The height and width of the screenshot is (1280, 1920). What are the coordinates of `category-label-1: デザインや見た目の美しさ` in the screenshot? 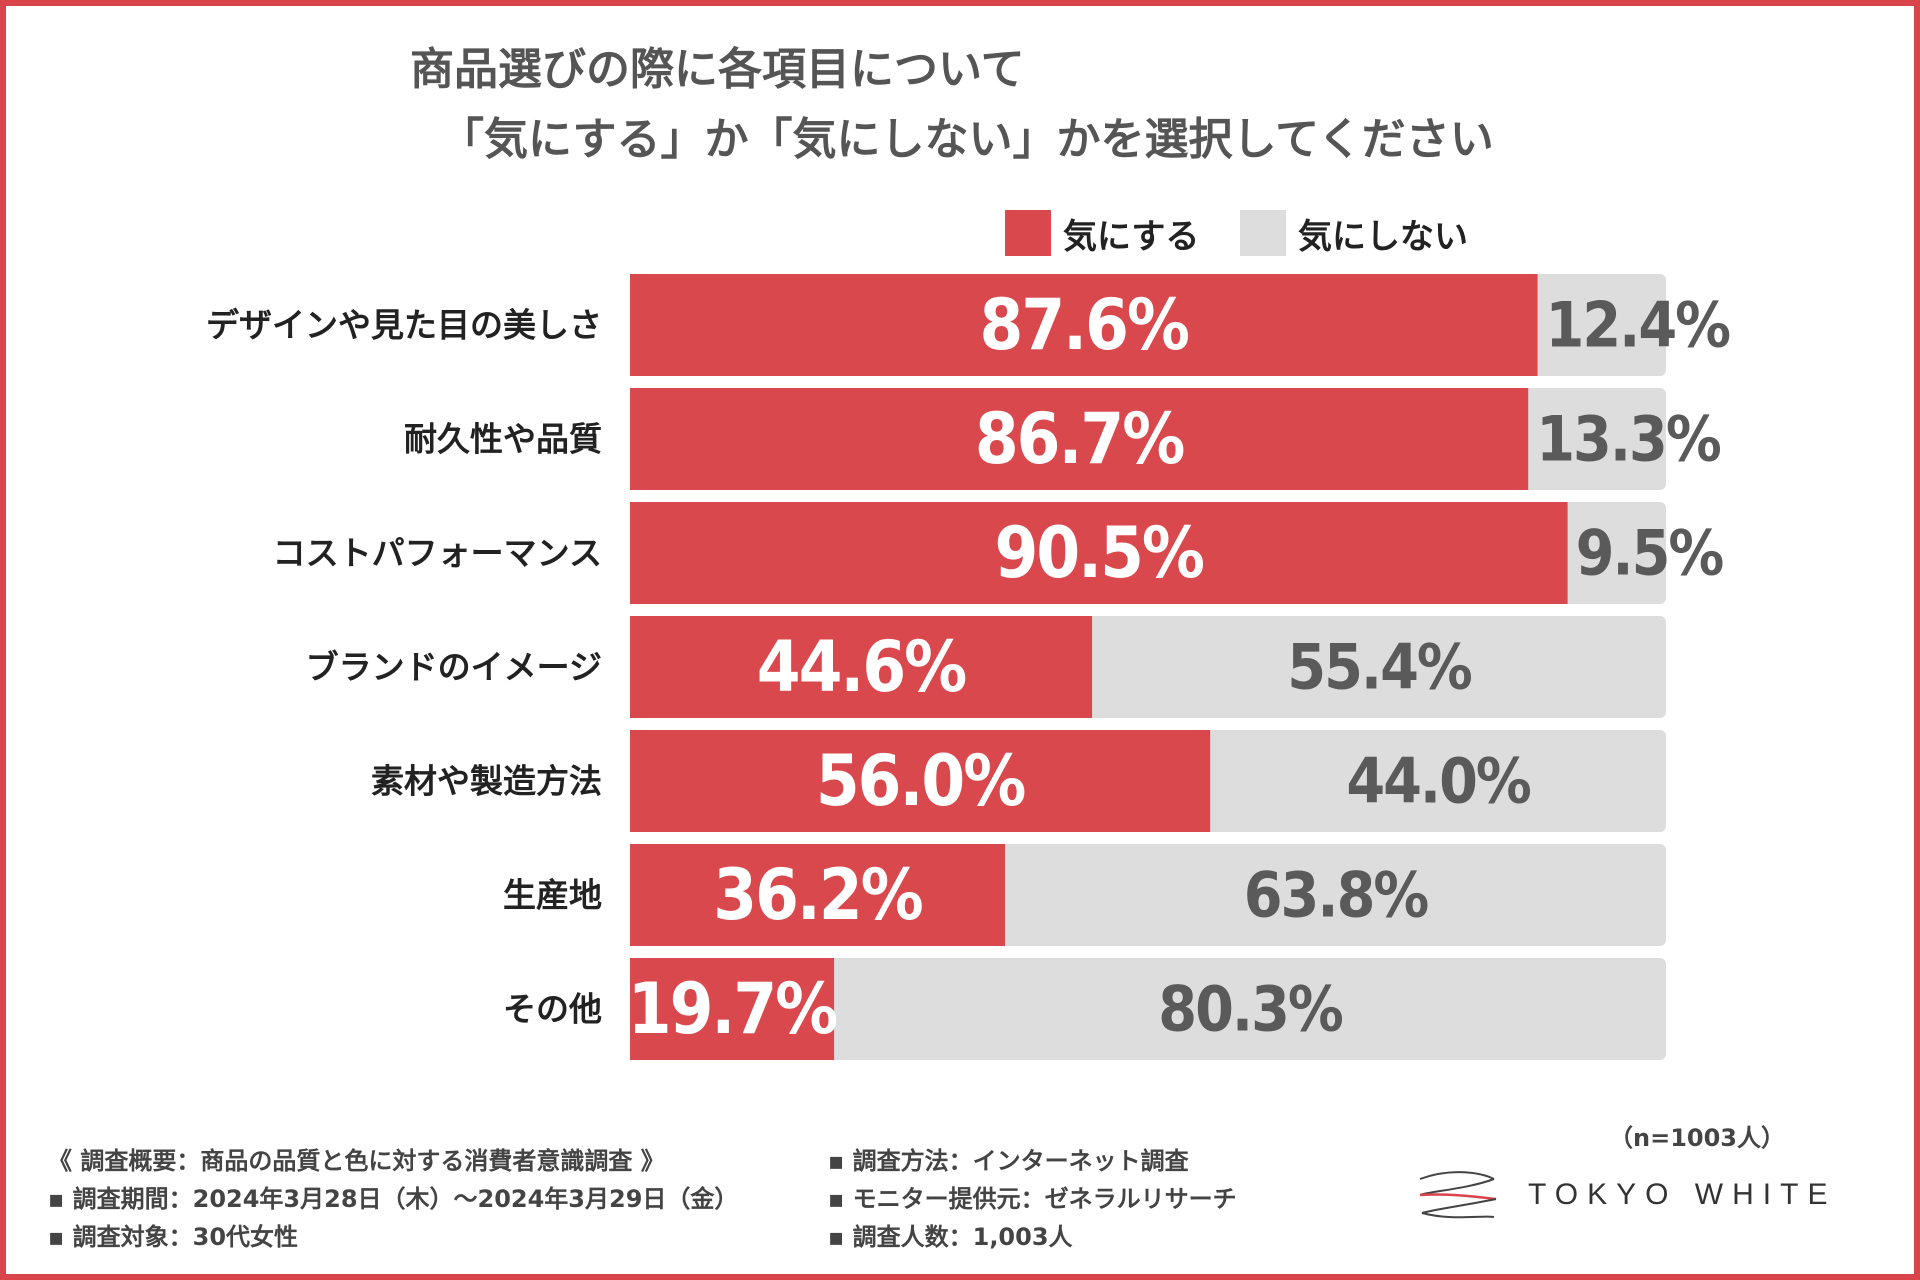 It's located at (404, 325).